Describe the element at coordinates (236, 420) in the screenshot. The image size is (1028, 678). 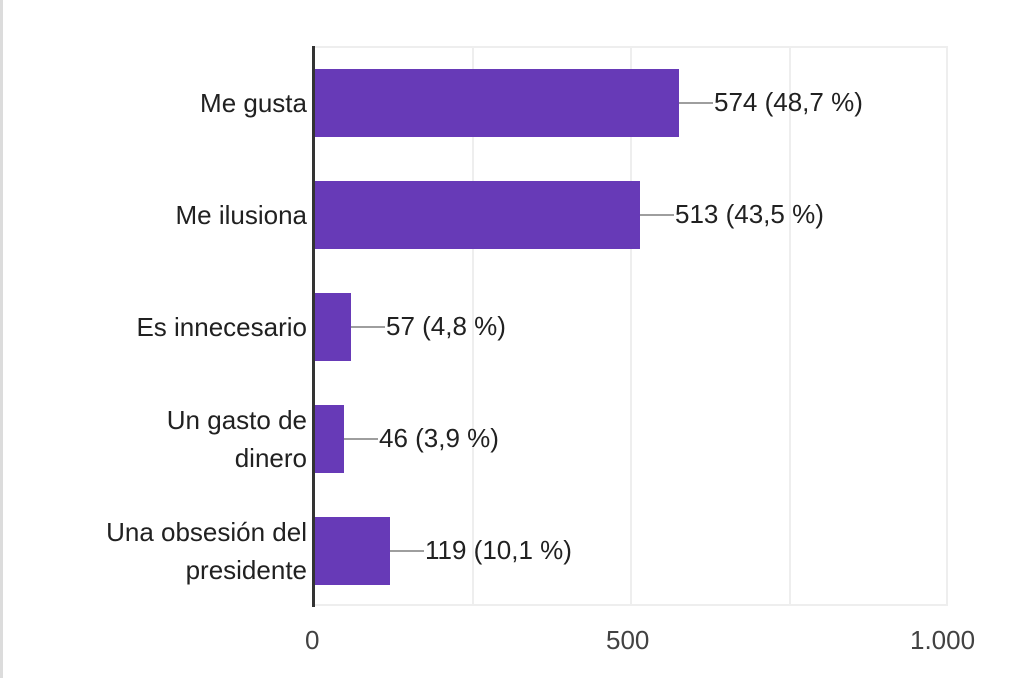
I see `category-label-line: Un gasto de` at that location.